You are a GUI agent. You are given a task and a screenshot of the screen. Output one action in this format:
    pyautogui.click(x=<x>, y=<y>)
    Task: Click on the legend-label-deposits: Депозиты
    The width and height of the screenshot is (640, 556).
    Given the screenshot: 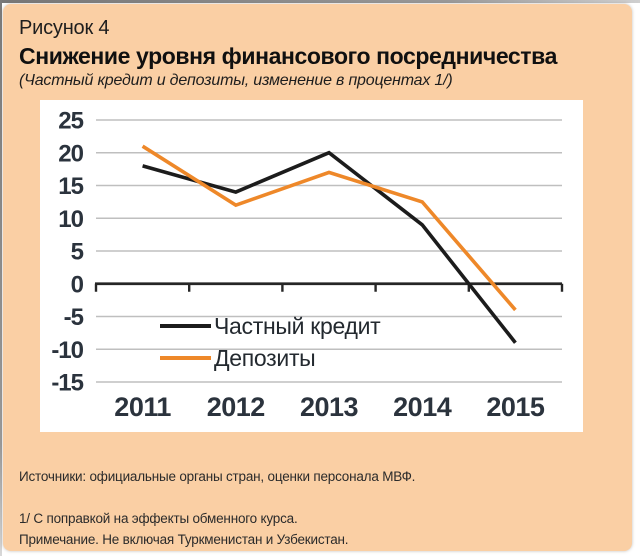 What is the action you would take?
    pyautogui.click(x=265, y=357)
    